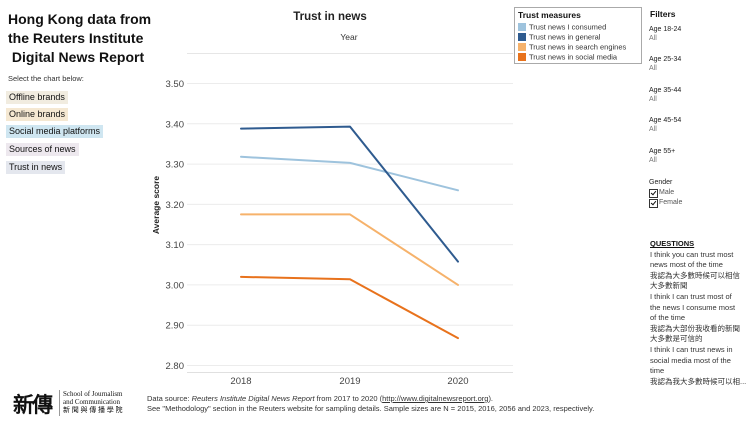  Describe the element at coordinates (349, 307) in the screenshot. I see `series-line-trust-news-in-social-media` at that location.